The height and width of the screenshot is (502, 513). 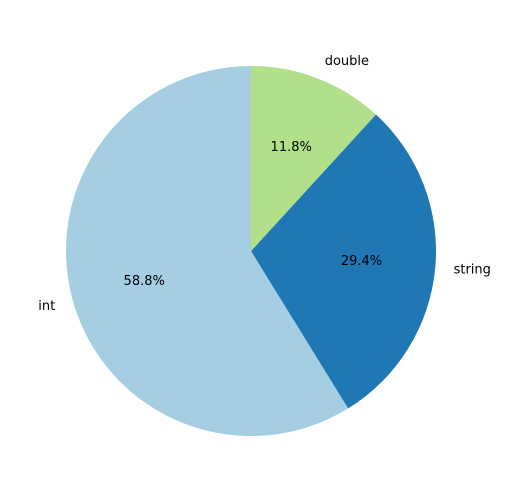 I want to click on pie-percent-label-int: 58.8%, so click(x=144, y=281).